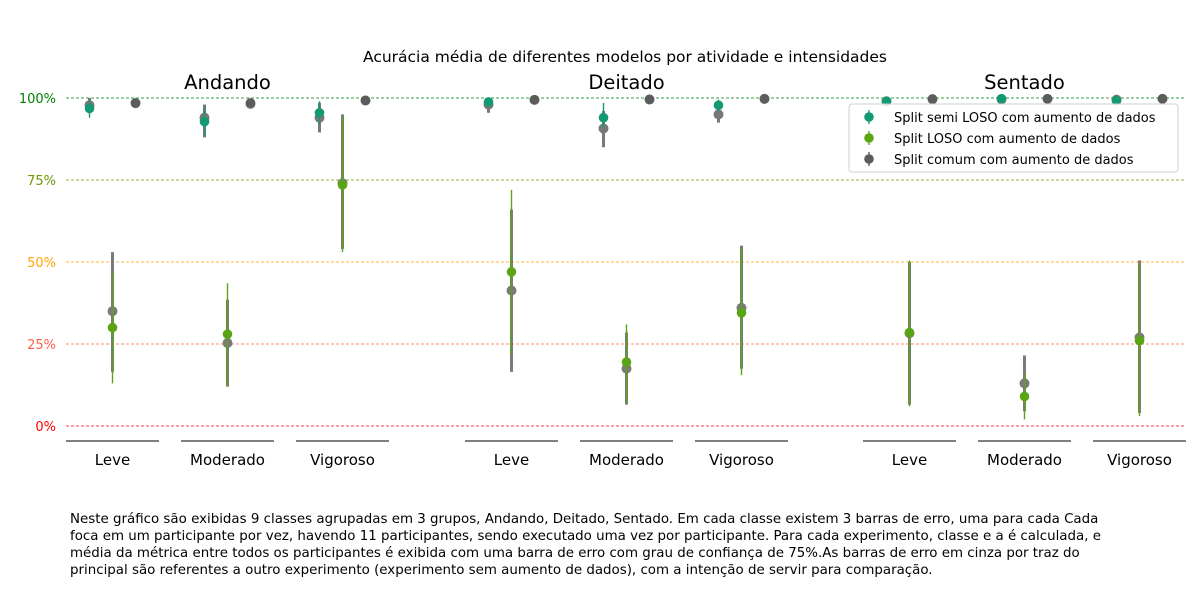  What do you see at coordinates (1025, 118) in the screenshot?
I see `legend-label: Split semi LOSO com aumento de dados` at bounding box center [1025, 118].